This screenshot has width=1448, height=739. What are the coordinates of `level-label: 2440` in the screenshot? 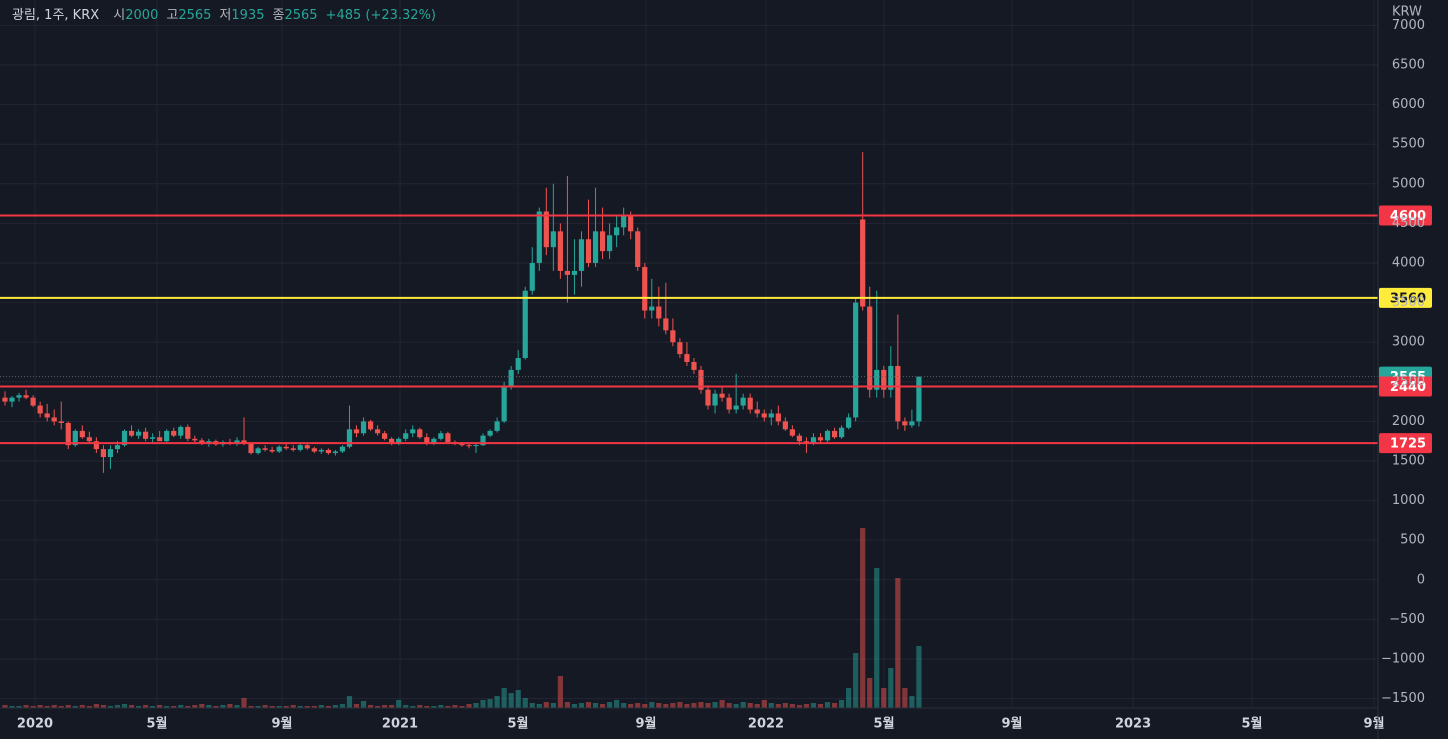 It's located at (1408, 387).